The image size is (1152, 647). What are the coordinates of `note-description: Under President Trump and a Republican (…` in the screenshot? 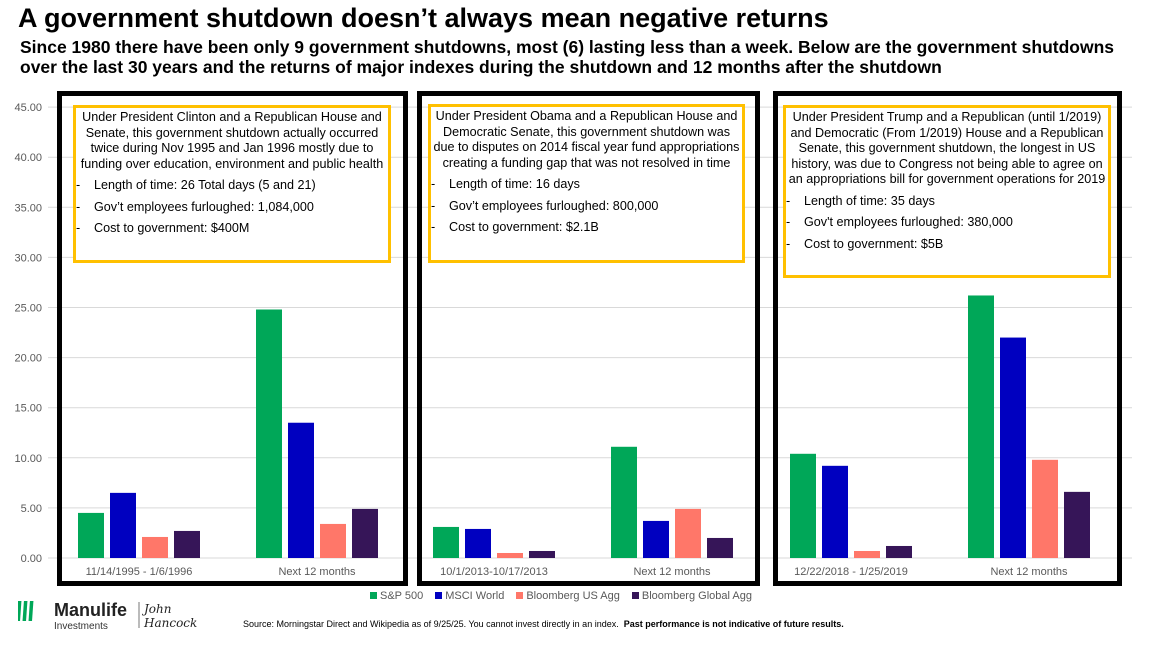 It's located at (947, 148).